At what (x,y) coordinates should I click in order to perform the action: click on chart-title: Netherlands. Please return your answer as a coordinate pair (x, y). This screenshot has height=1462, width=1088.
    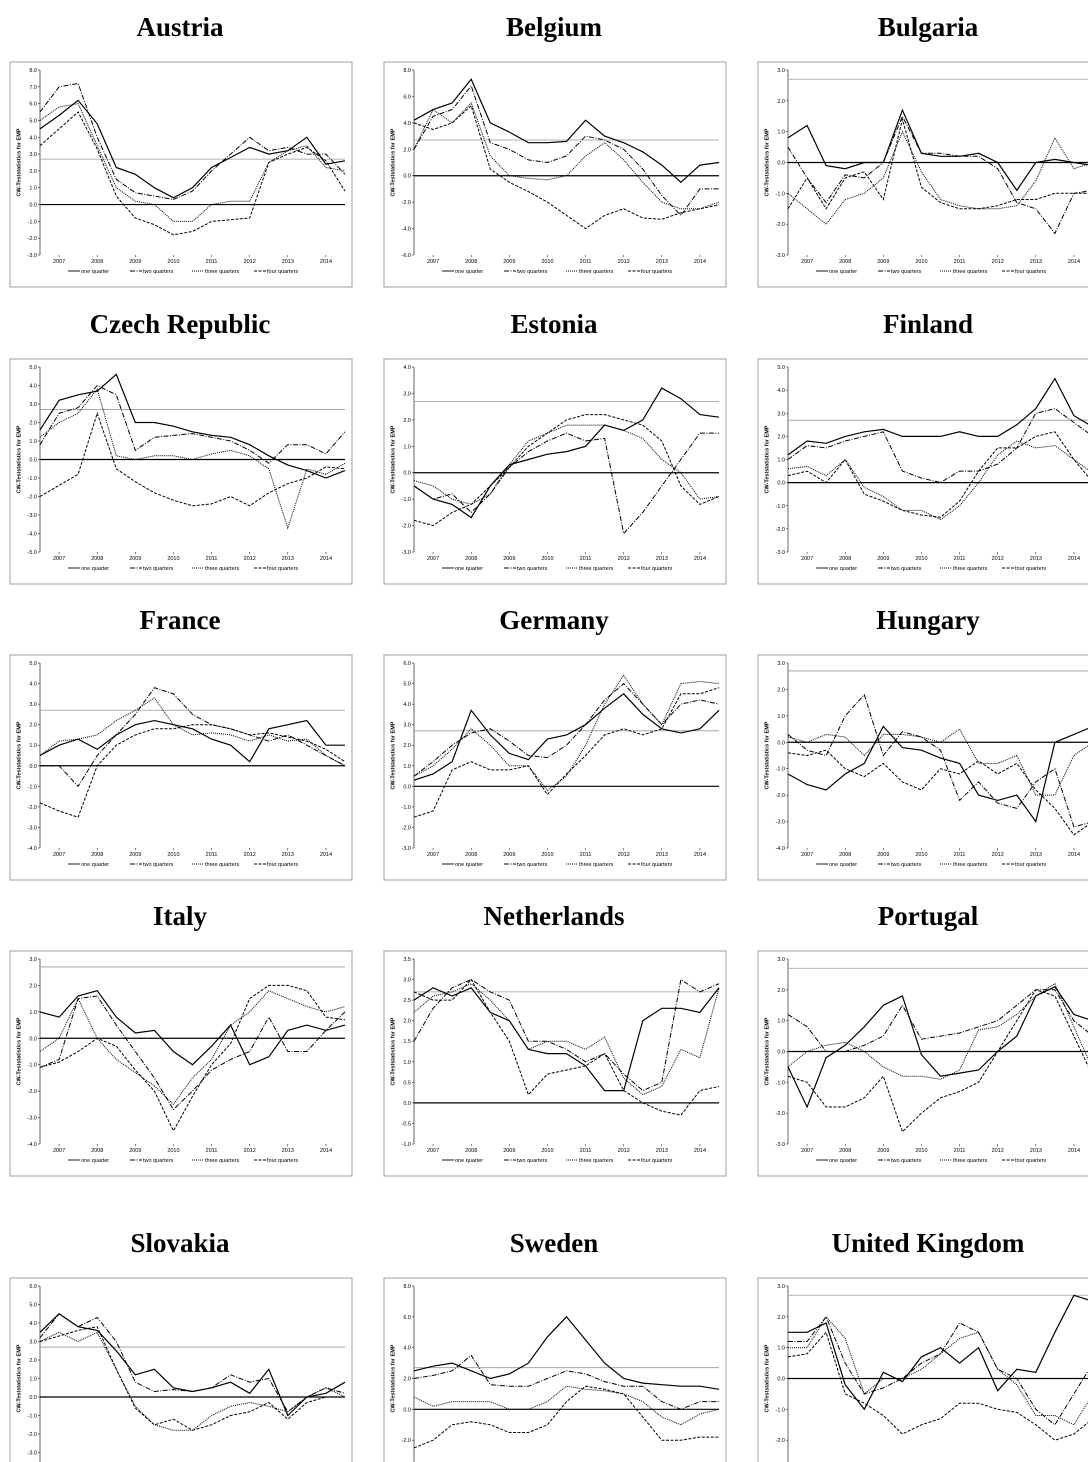
    Looking at the image, I should click on (554, 916).